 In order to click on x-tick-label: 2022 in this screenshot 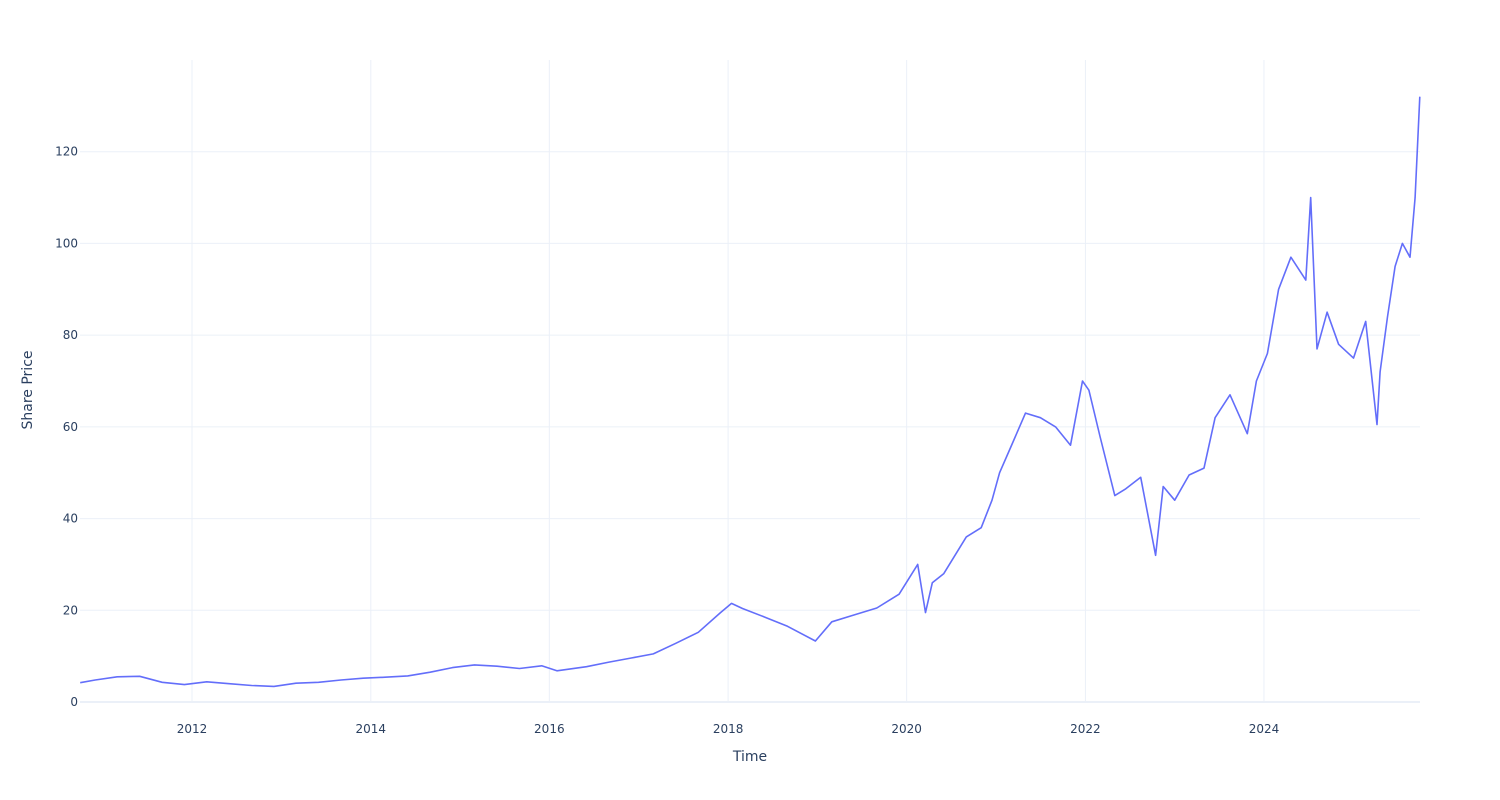, I will do `click(1085, 729)`.